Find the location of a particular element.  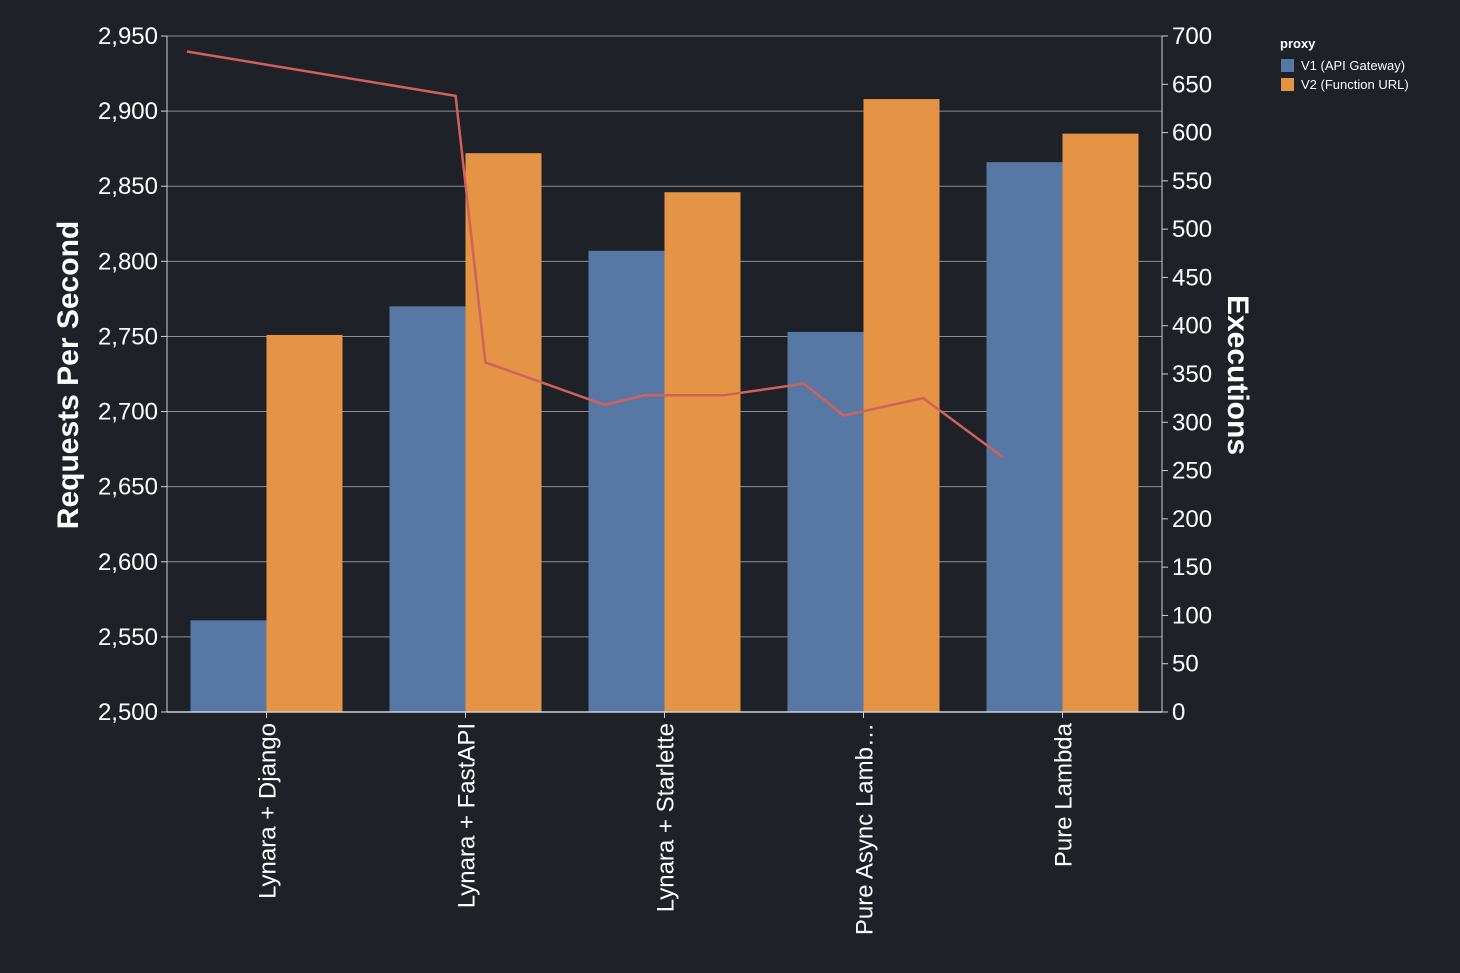

y2-tick-label: 150 is located at coordinates (1192, 567).